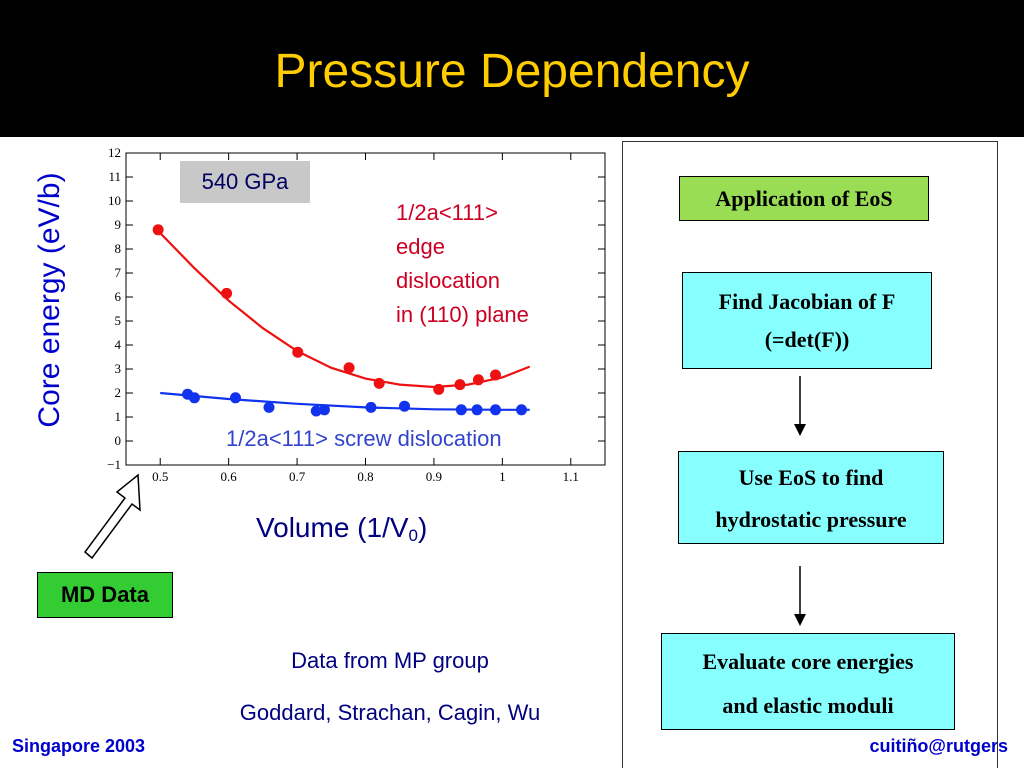 Image resolution: width=1024 pixels, height=768 pixels. Describe the element at coordinates (118, 392) in the screenshot. I see `y-tick-label: 2` at that location.